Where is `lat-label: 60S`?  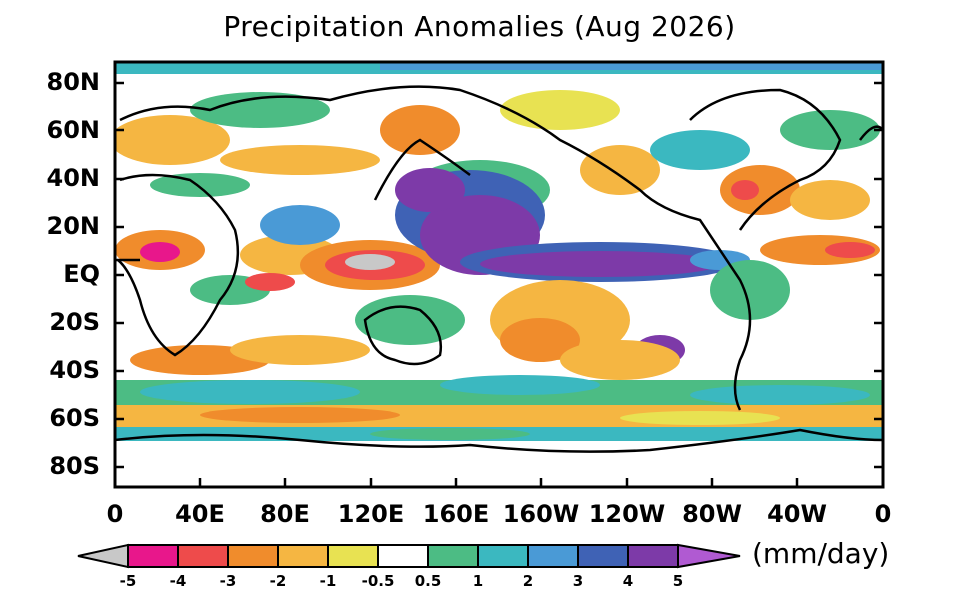 lat-label: 60S is located at coordinates (74, 418).